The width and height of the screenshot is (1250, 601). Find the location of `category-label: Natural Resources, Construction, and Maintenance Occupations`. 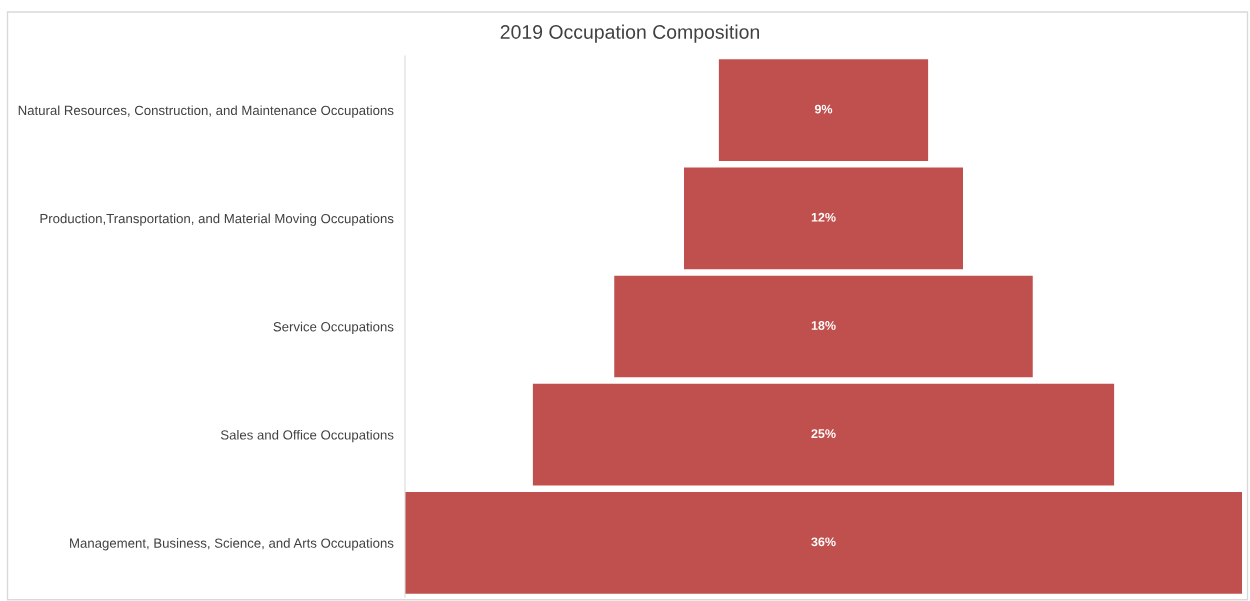

category-label: Natural Resources, Construction, and Maintenance Occupations is located at coordinates (206, 111).